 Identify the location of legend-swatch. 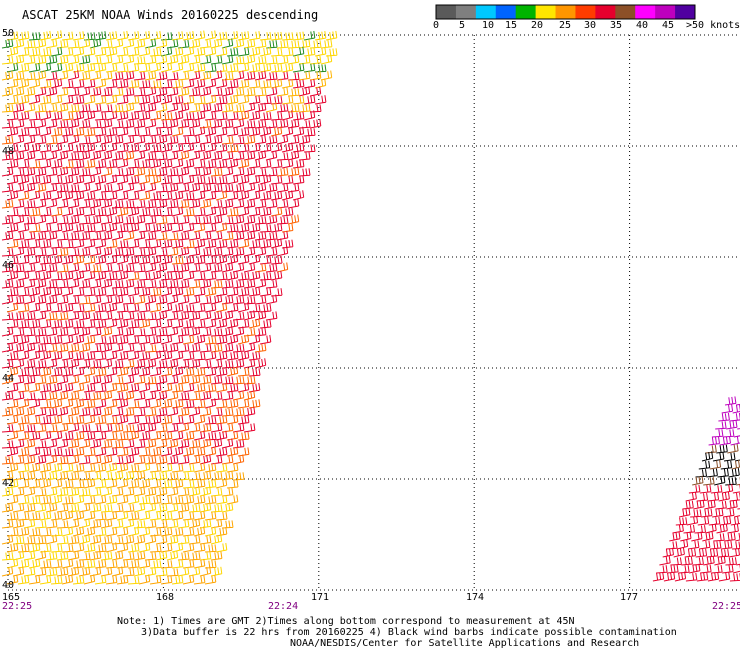
(605, 12).